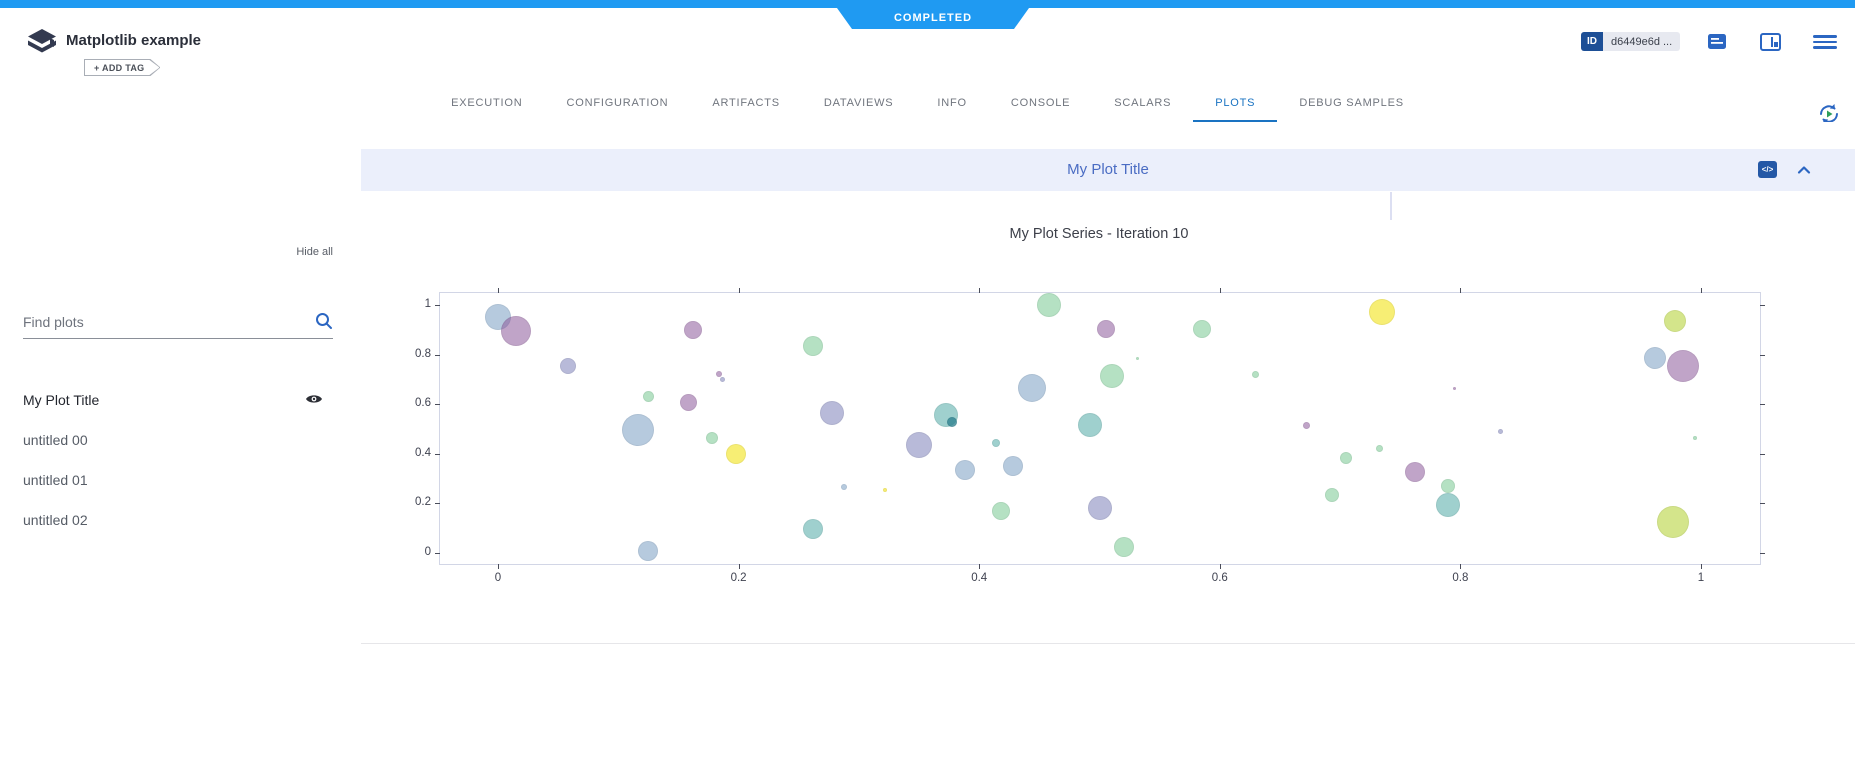 The width and height of the screenshot is (1855, 767). What do you see at coordinates (423, 452) in the screenshot?
I see `y-tick-label: 0.4` at bounding box center [423, 452].